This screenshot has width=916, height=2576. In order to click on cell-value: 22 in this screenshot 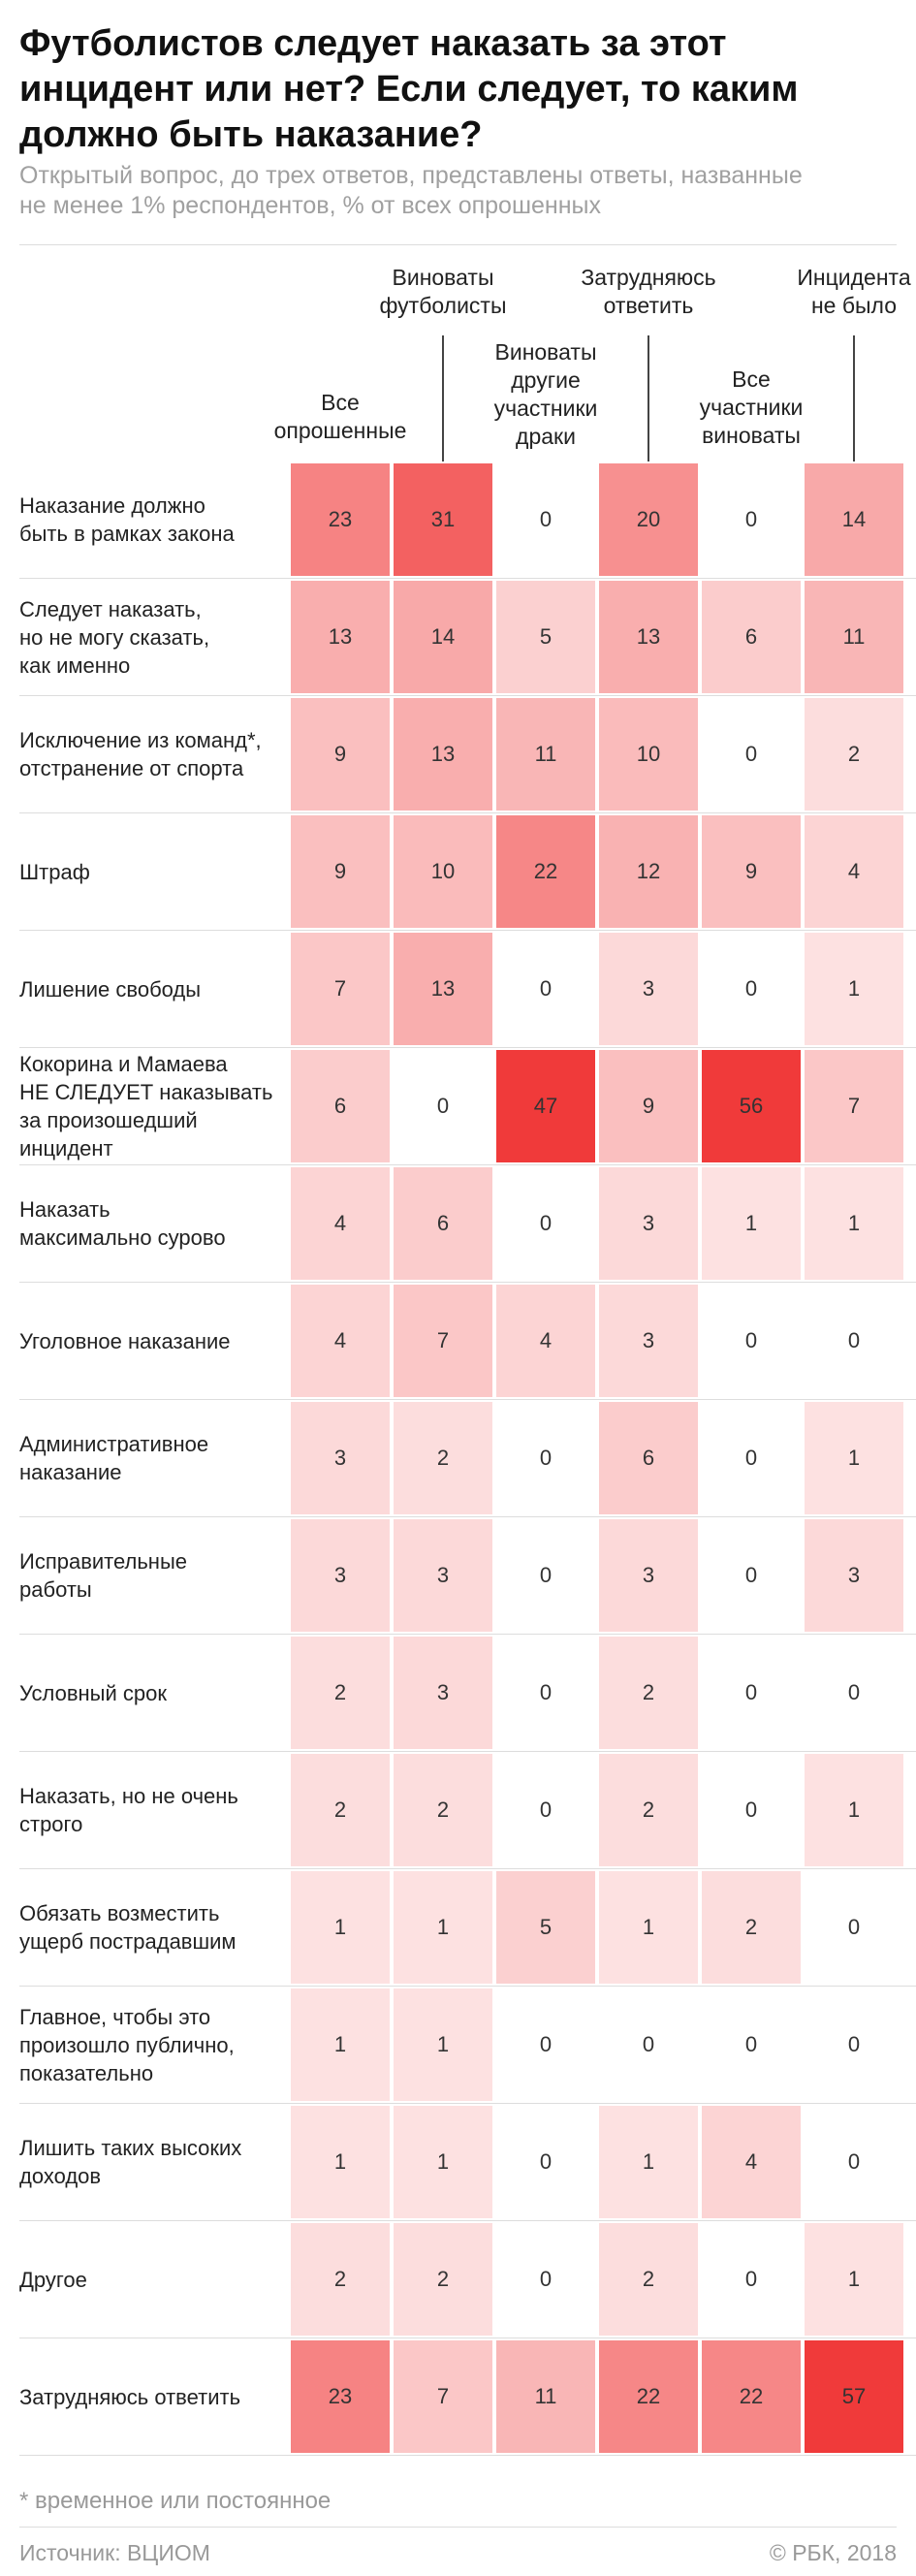, I will do `click(545, 871)`.